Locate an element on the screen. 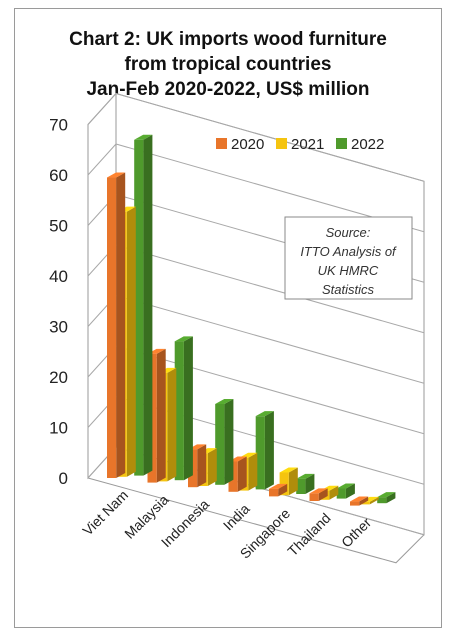  bar-2022-other is located at coordinates (386, 498).